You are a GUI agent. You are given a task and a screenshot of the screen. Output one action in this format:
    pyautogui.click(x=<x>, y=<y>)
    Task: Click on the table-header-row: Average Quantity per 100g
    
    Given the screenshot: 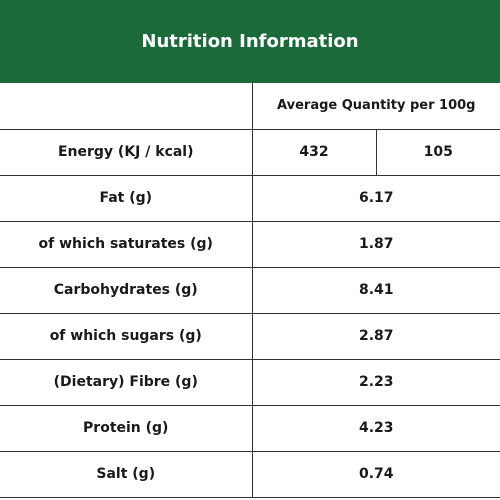 What is the action you would take?
    pyautogui.click(x=250, y=106)
    